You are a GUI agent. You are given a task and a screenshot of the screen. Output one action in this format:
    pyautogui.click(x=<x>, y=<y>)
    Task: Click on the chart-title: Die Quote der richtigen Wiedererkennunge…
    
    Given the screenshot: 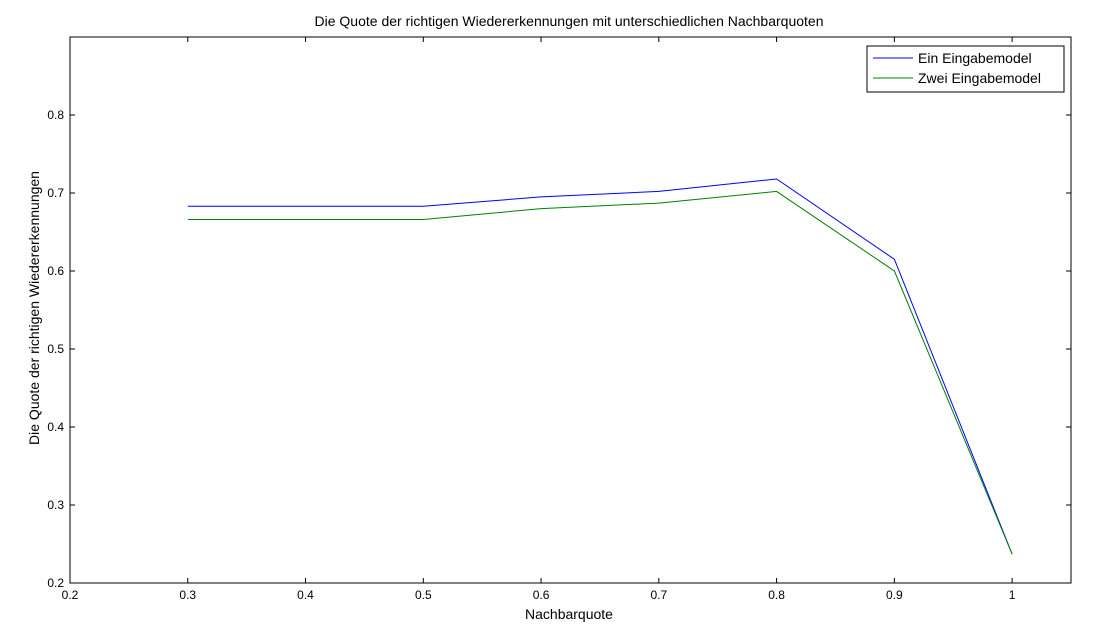 What is the action you would take?
    pyautogui.click(x=569, y=21)
    